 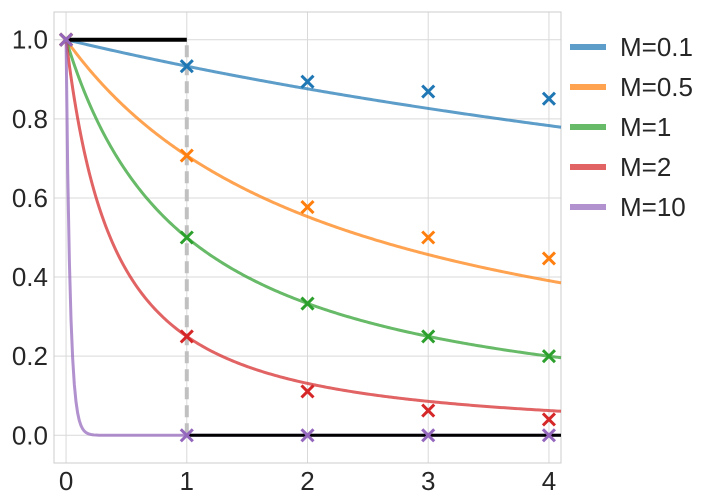 What do you see at coordinates (30, 119) in the screenshot?
I see `y-tick-label: 0.8` at bounding box center [30, 119].